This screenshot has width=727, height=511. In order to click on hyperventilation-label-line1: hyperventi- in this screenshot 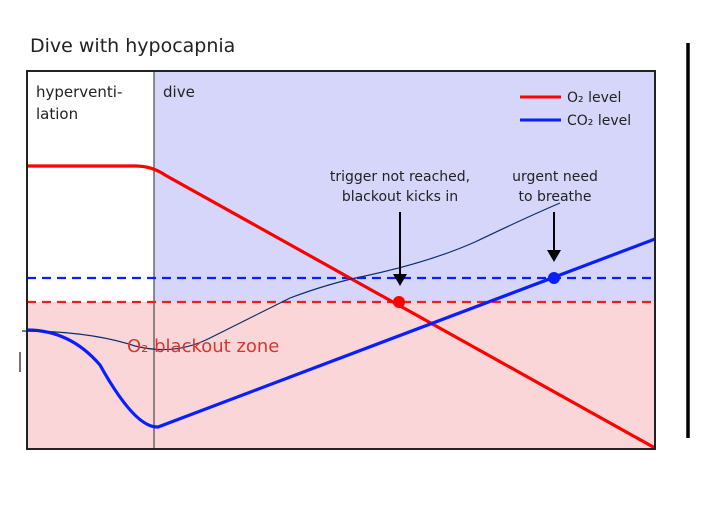, I will do `click(79, 92)`.